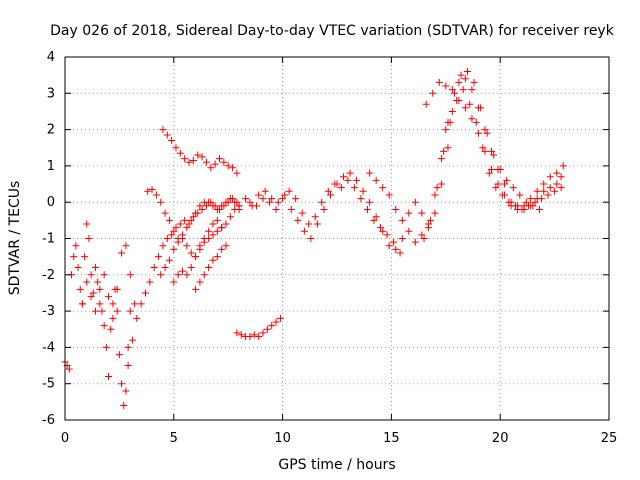 This screenshot has height=480, width=640. I want to click on y-tick-label: 1, so click(51, 166).